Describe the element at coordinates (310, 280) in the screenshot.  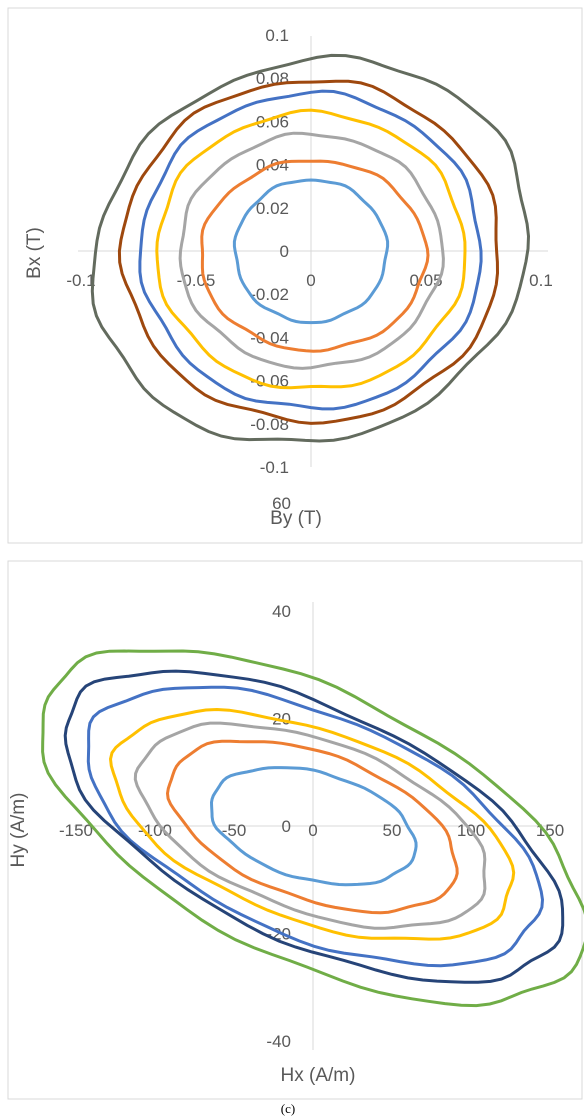
I see `b-x-tick-label: 0` at that location.